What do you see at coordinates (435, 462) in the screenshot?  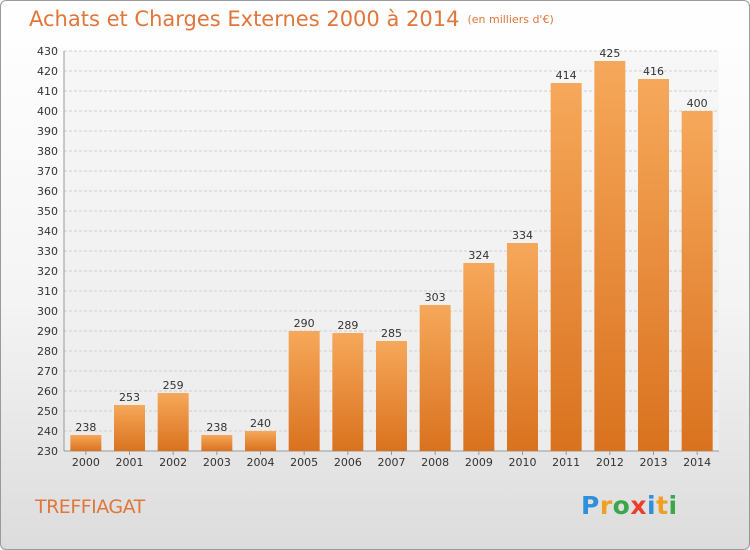 I see `x-tick-label: 2008` at bounding box center [435, 462].